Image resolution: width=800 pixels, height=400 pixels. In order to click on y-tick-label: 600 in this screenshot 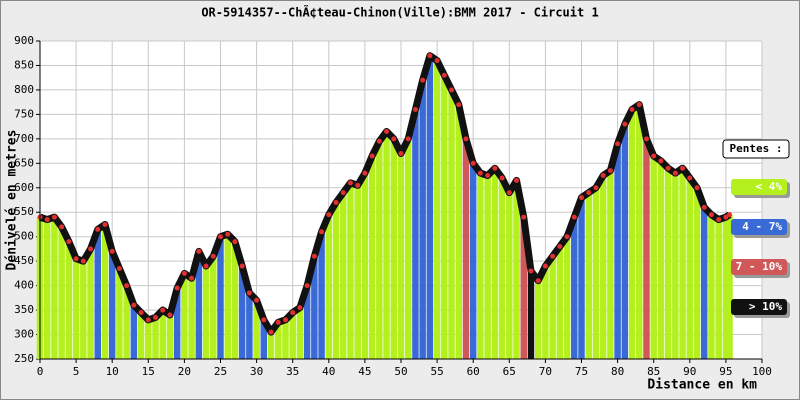, I will do `click(24, 187)`.